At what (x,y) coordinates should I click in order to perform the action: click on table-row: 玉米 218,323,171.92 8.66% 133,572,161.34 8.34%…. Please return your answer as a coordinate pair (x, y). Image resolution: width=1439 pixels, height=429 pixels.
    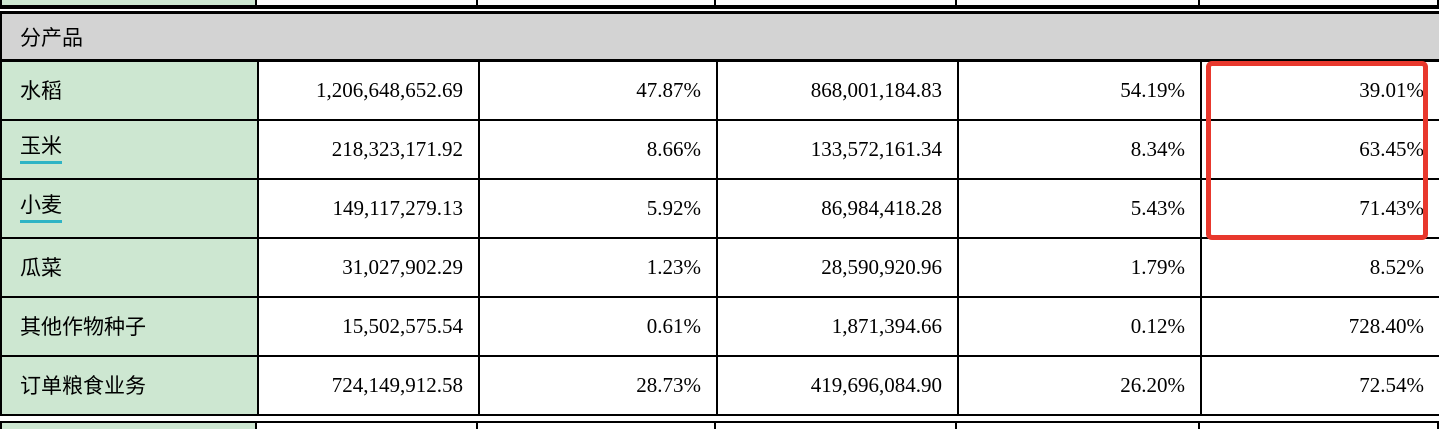
    Looking at the image, I should click on (719, 149).